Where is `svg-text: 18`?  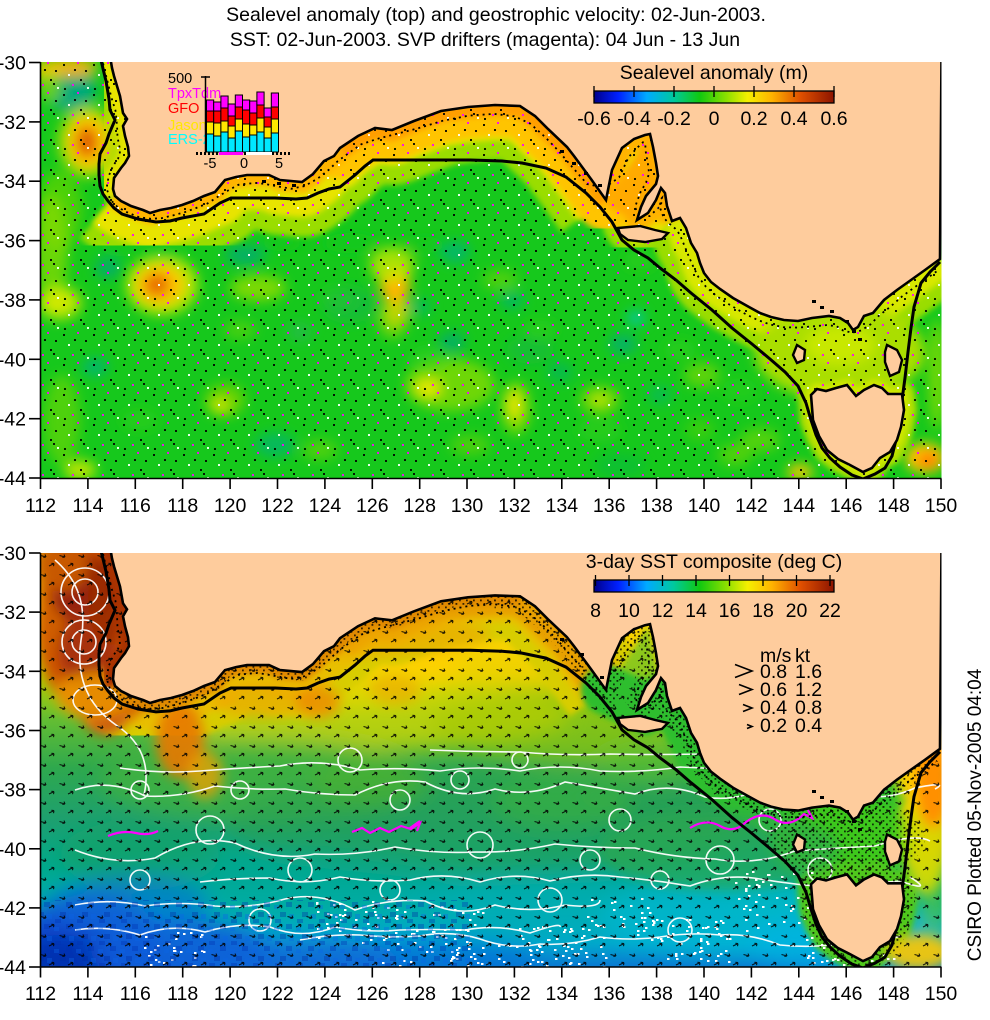
svg-text: 18 is located at coordinates (763, 611).